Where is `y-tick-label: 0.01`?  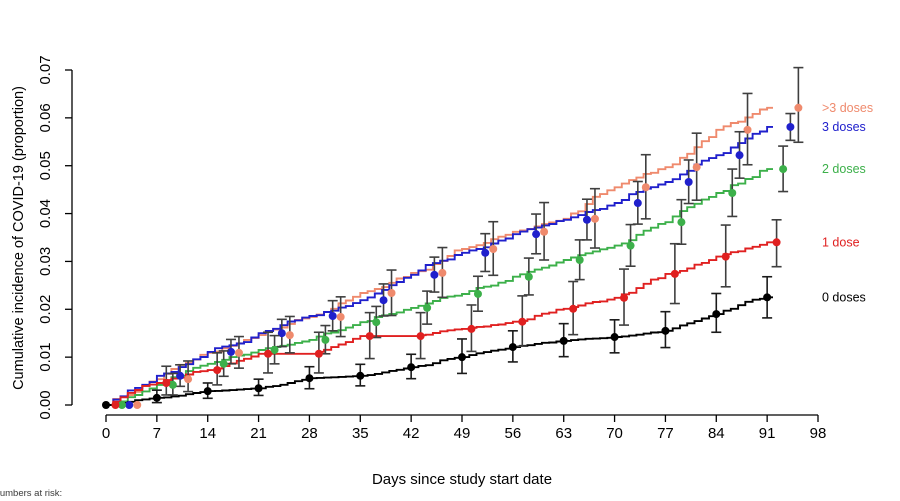
y-tick-label: 0.01 is located at coordinates (45, 357).